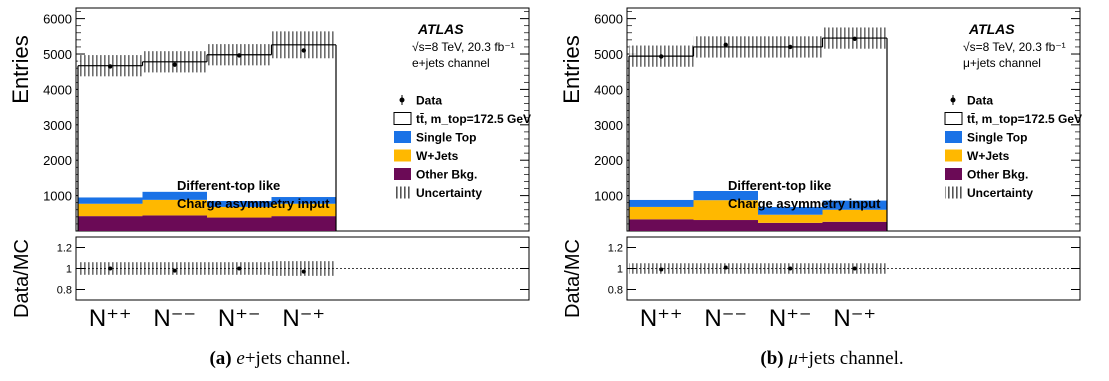 This screenshot has width=1109, height=381. What do you see at coordinates (608, 196) in the screenshot?
I see `y-tick-label: 1000` at bounding box center [608, 196].